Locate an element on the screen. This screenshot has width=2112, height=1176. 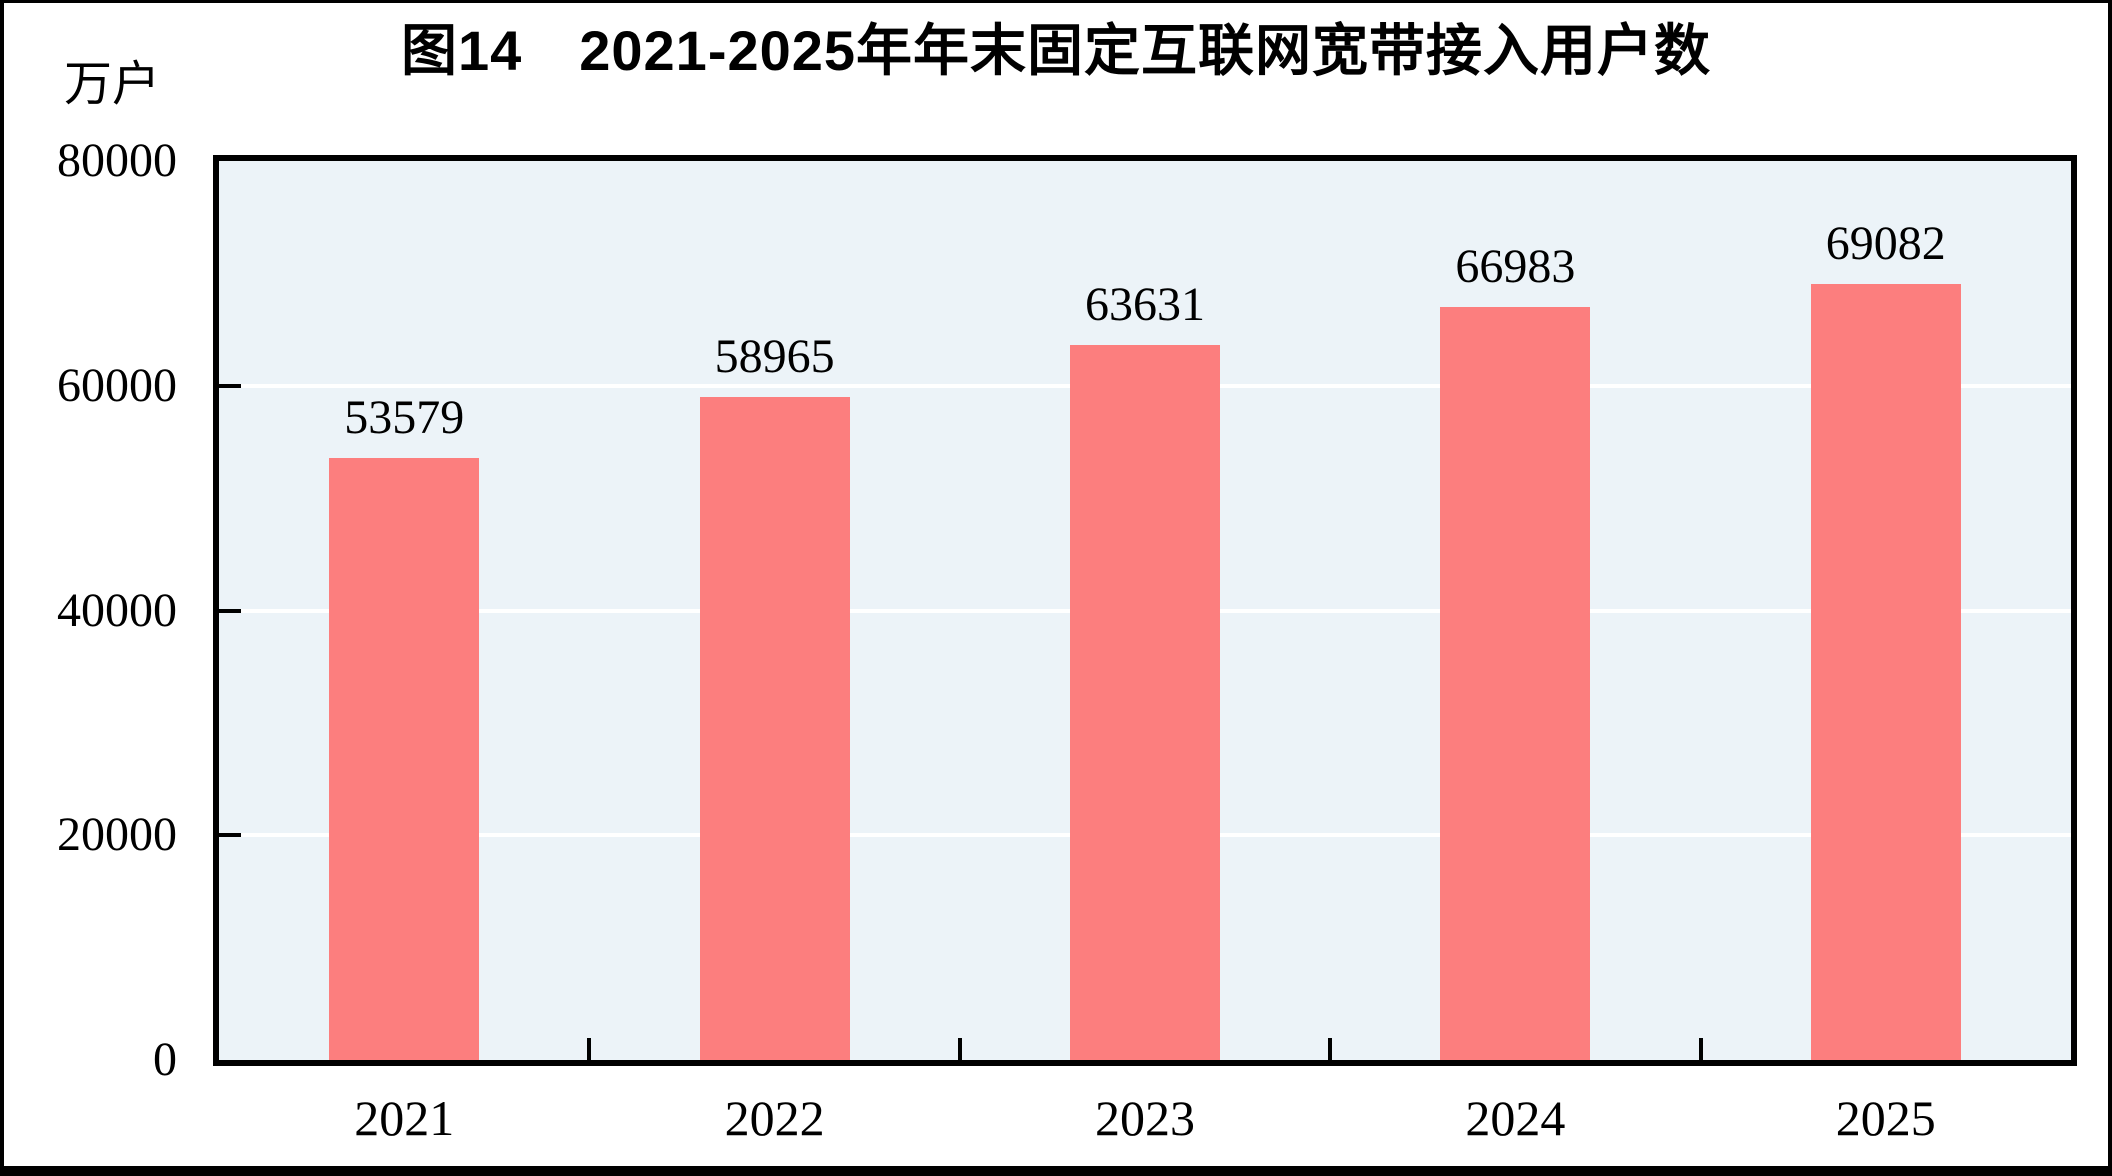
y-tick-label-80000: 80000 is located at coordinates (117, 160).